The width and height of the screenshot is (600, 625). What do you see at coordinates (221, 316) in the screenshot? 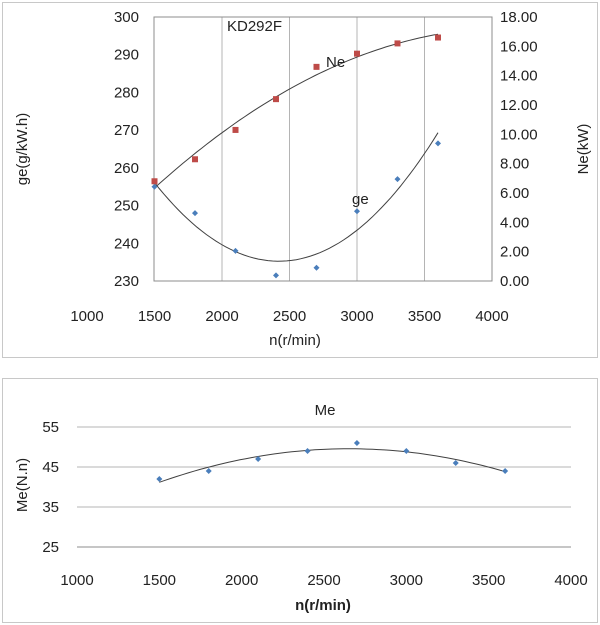
I see `top-x-tick-label: 2000` at bounding box center [221, 316].